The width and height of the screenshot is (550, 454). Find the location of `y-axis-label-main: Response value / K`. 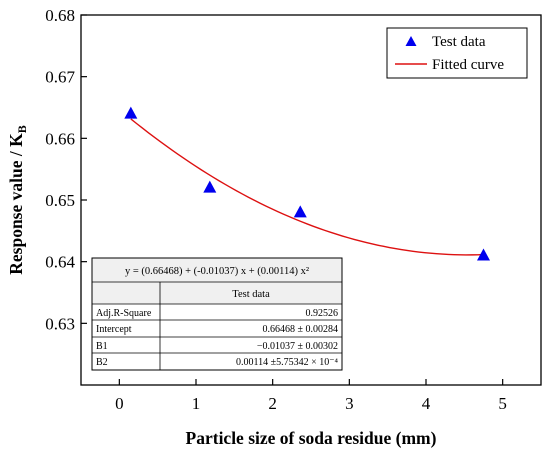

y-axis-label-main: Response value / K is located at coordinates (16, 204).